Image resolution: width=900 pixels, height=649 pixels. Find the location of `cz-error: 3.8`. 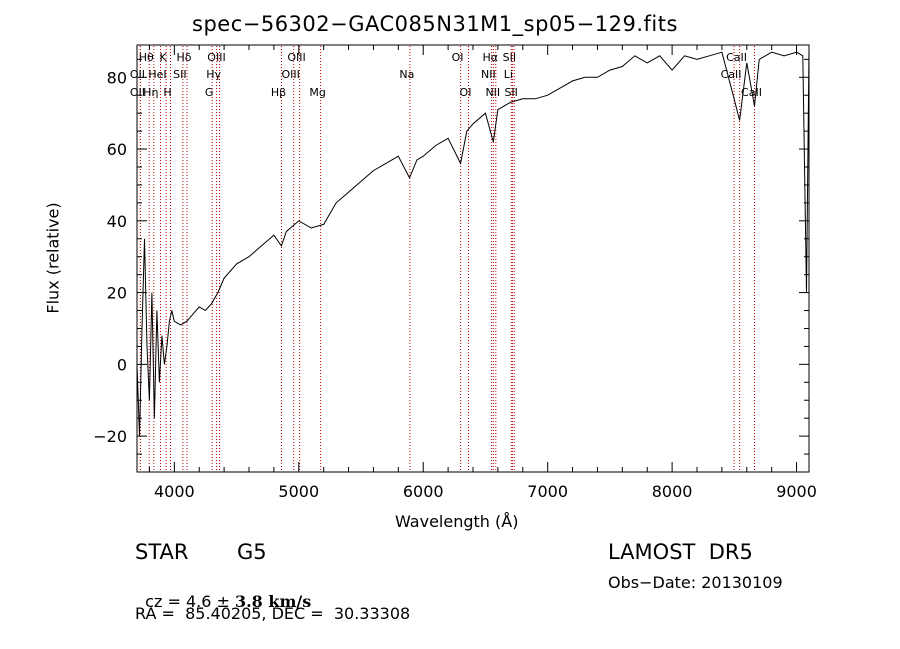

cz-error: 3.8 is located at coordinates (248, 601).